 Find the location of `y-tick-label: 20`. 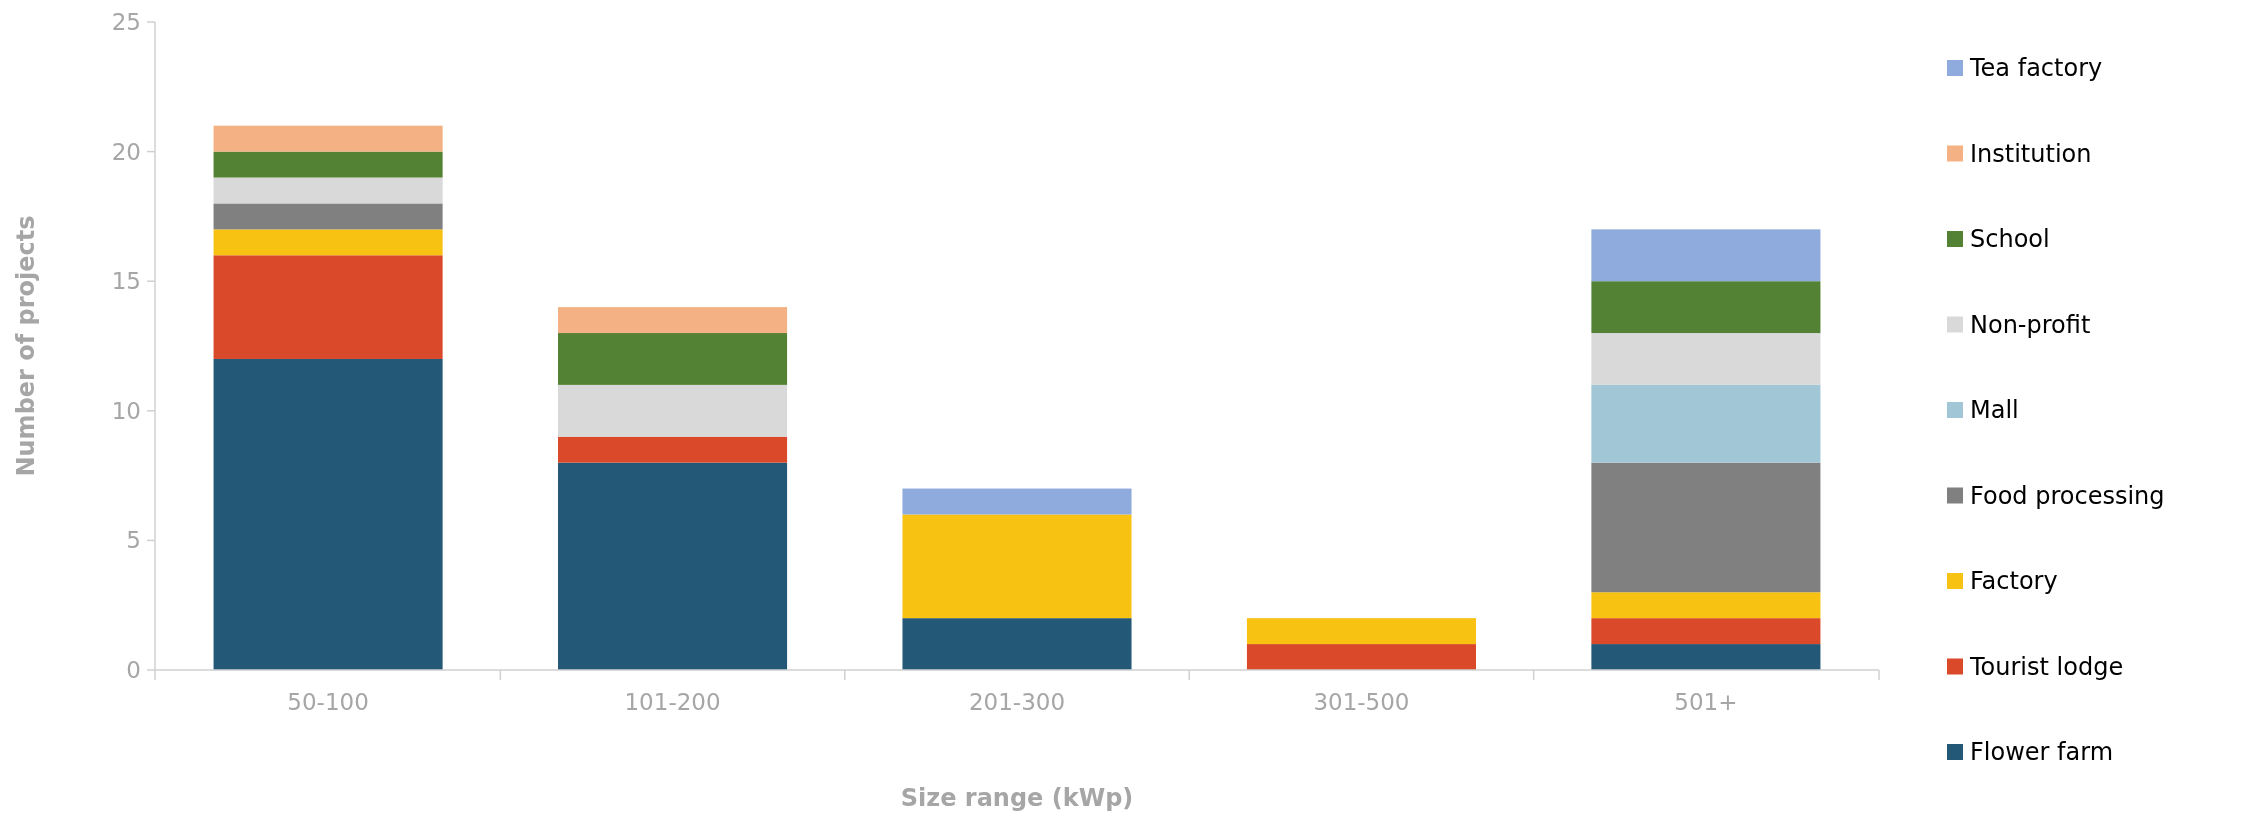

y-tick-label: 20 is located at coordinates (126, 151).